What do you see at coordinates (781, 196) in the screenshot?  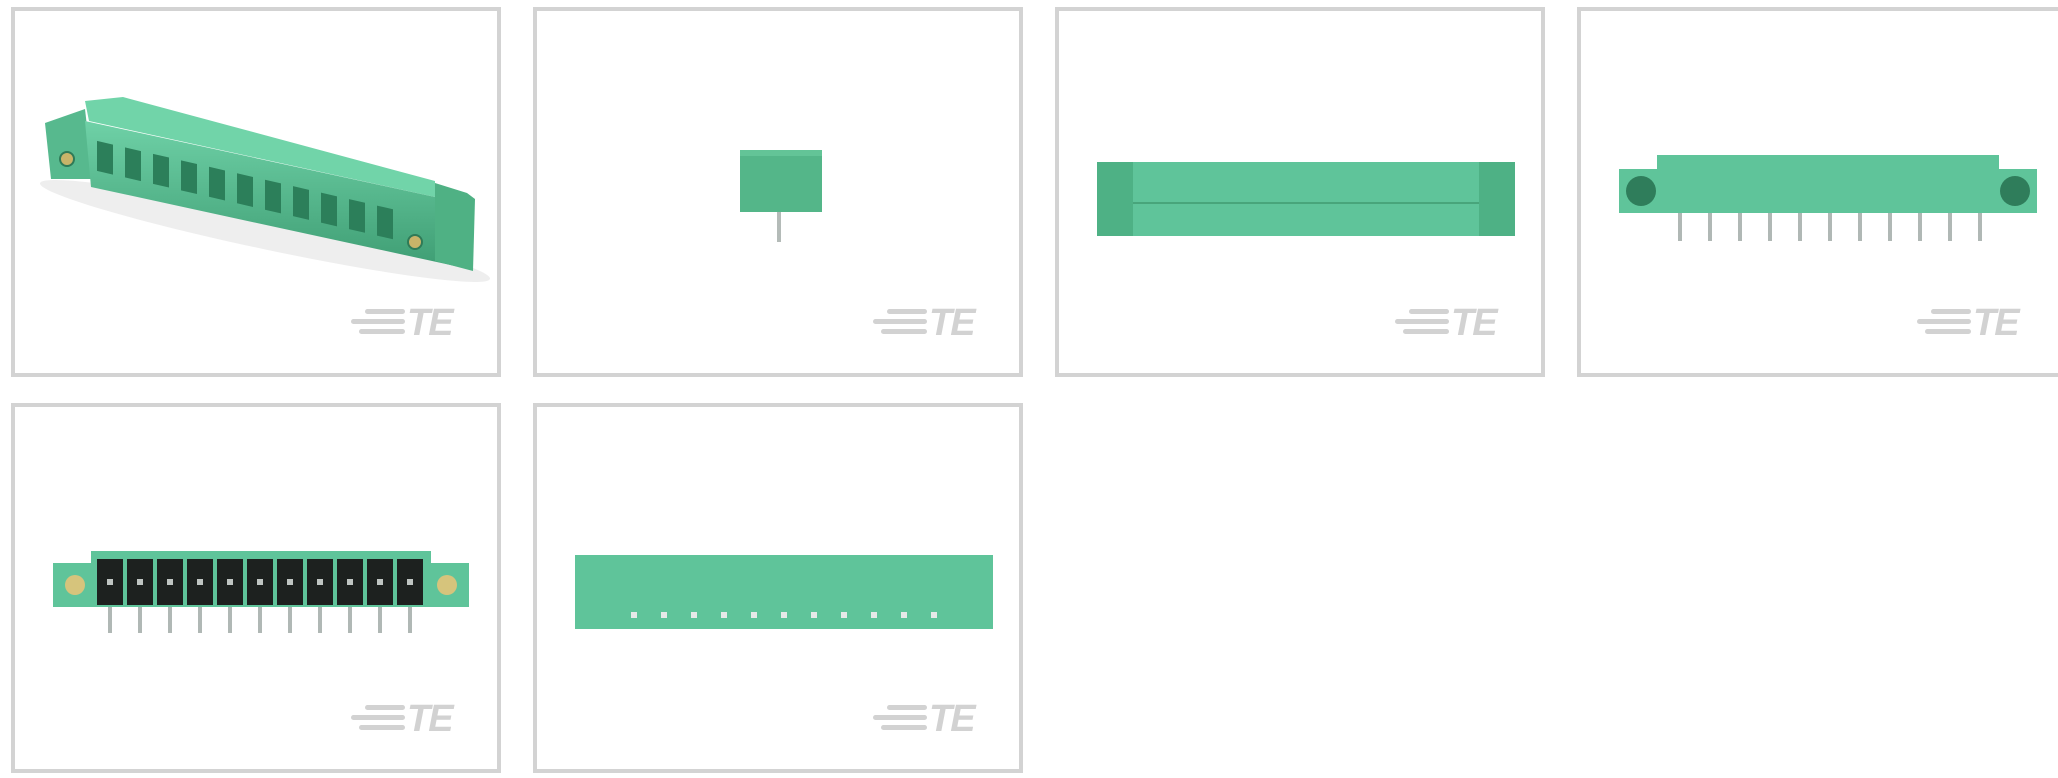 I see `connector-side-image` at bounding box center [781, 196].